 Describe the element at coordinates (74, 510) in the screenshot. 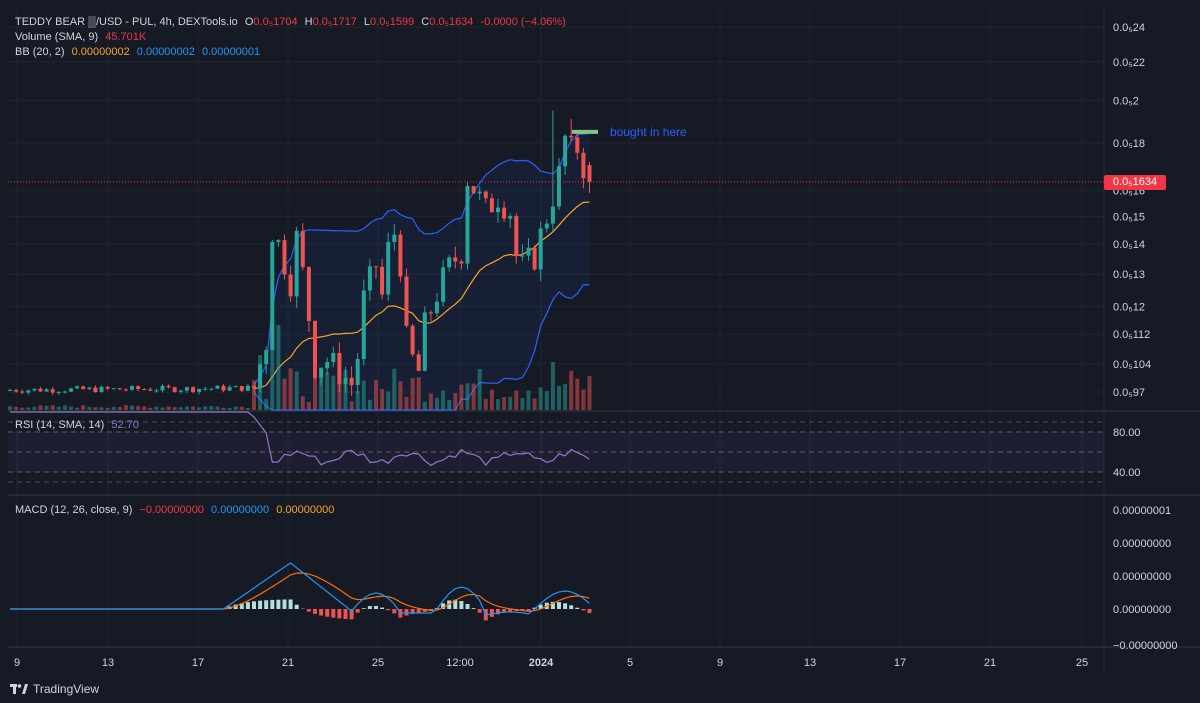

I see `macd-legend-label: MACD (12, 26, close, 9)` at that location.